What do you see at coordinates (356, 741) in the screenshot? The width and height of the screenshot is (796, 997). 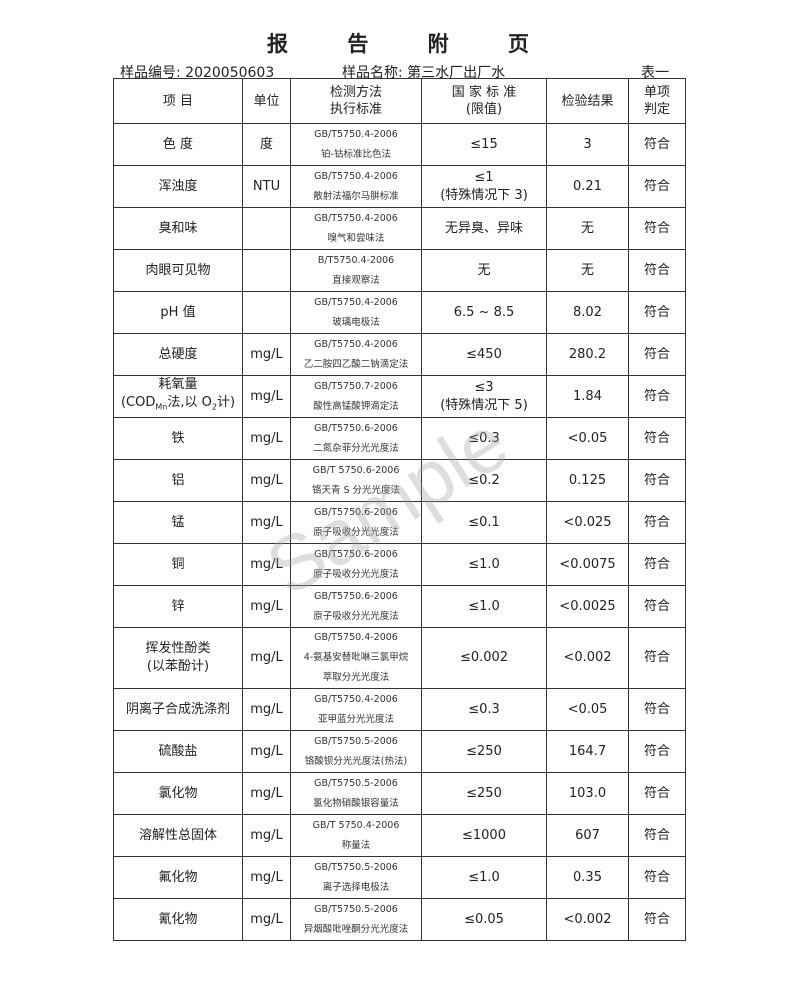 I see `method-code: GB/T5750.5-2006` at bounding box center [356, 741].